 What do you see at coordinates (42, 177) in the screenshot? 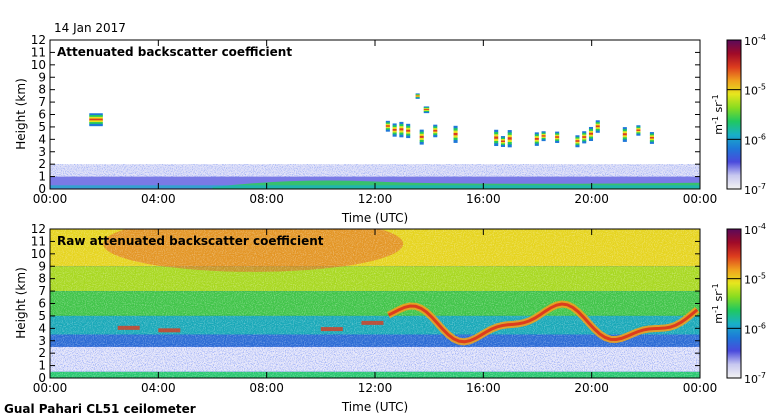
I see `y-tick-label: 1` at bounding box center [42, 177].